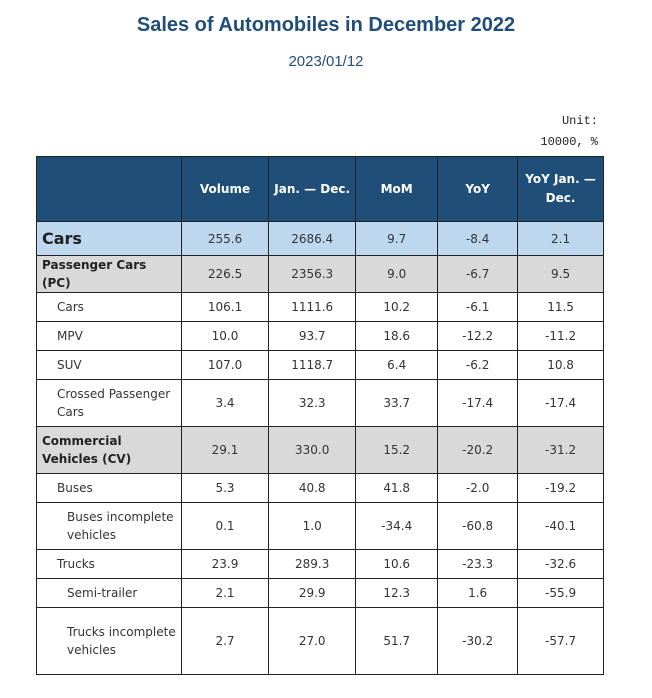  What do you see at coordinates (478, 307) in the screenshot?
I see `table-cell: -6.1` at bounding box center [478, 307].